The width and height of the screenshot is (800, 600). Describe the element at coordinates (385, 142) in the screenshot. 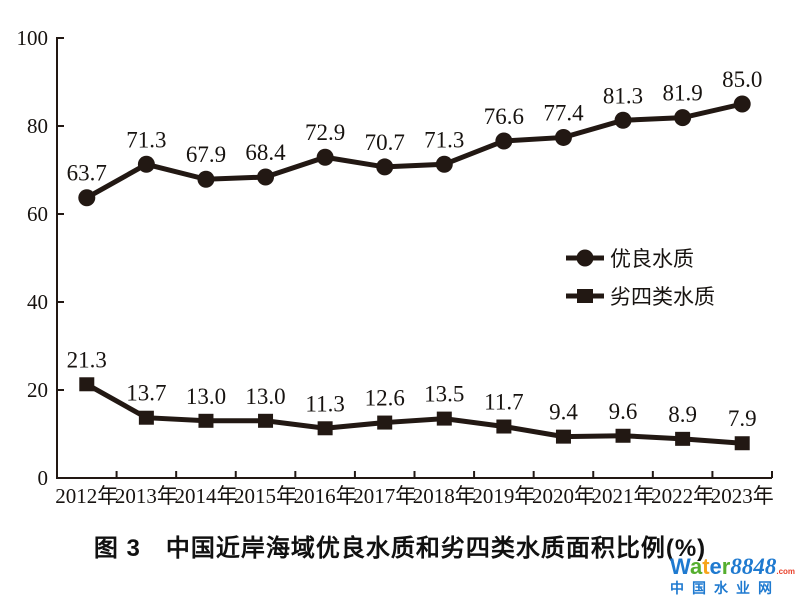

I see `data-label-excellent-water: 70.7` at that location.